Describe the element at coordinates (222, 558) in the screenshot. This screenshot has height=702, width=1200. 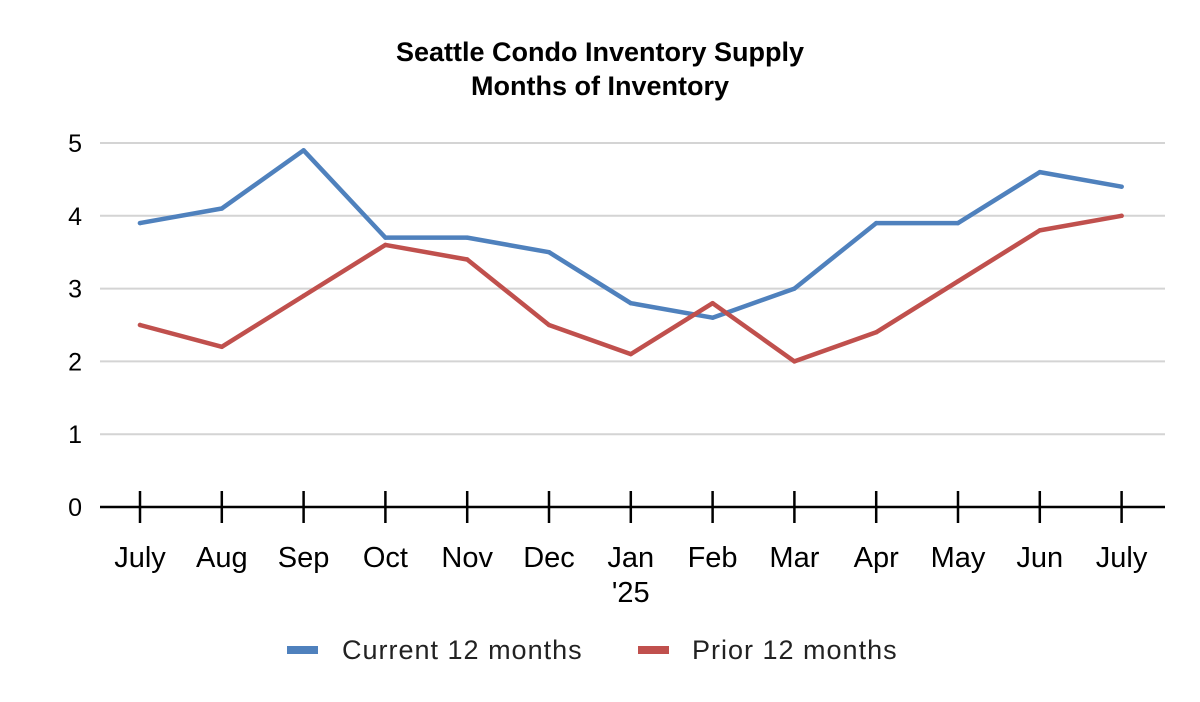
I see `x-tick-label: Aug` at that location.